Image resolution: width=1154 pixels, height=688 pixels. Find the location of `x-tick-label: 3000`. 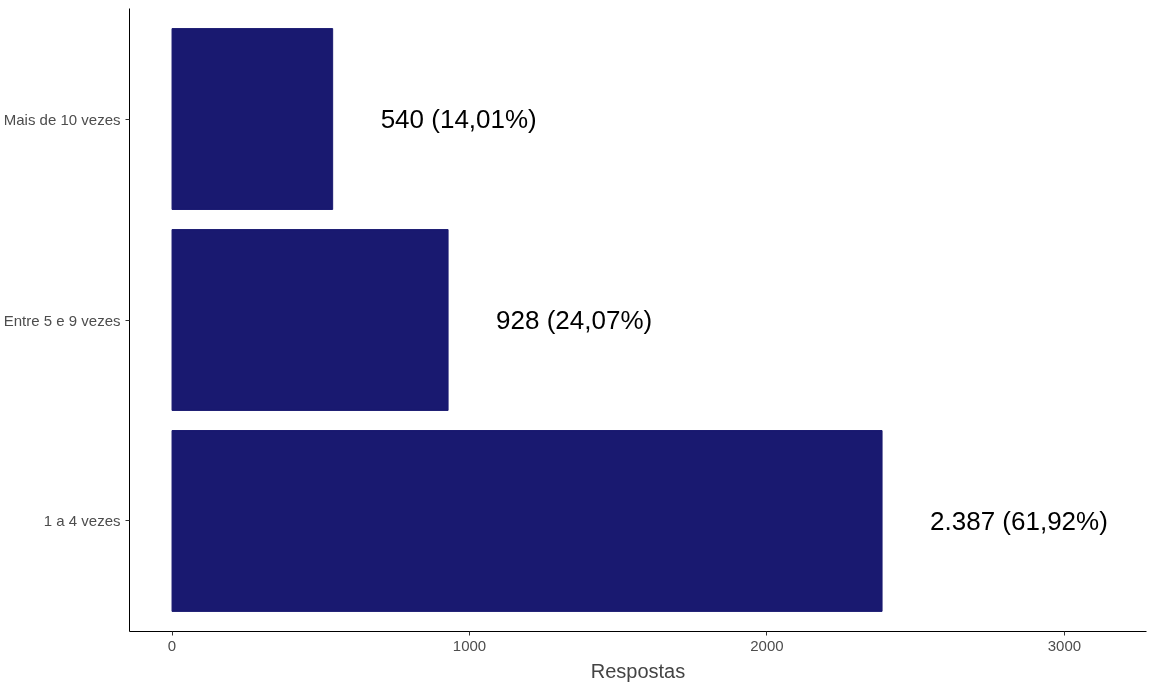

x-tick-label: 3000 is located at coordinates (1064, 645).